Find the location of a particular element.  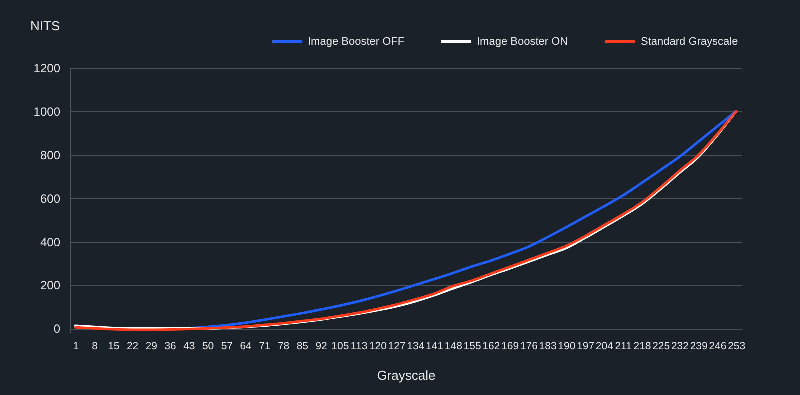

x-tick-label: 43 is located at coordinates (190, 346).